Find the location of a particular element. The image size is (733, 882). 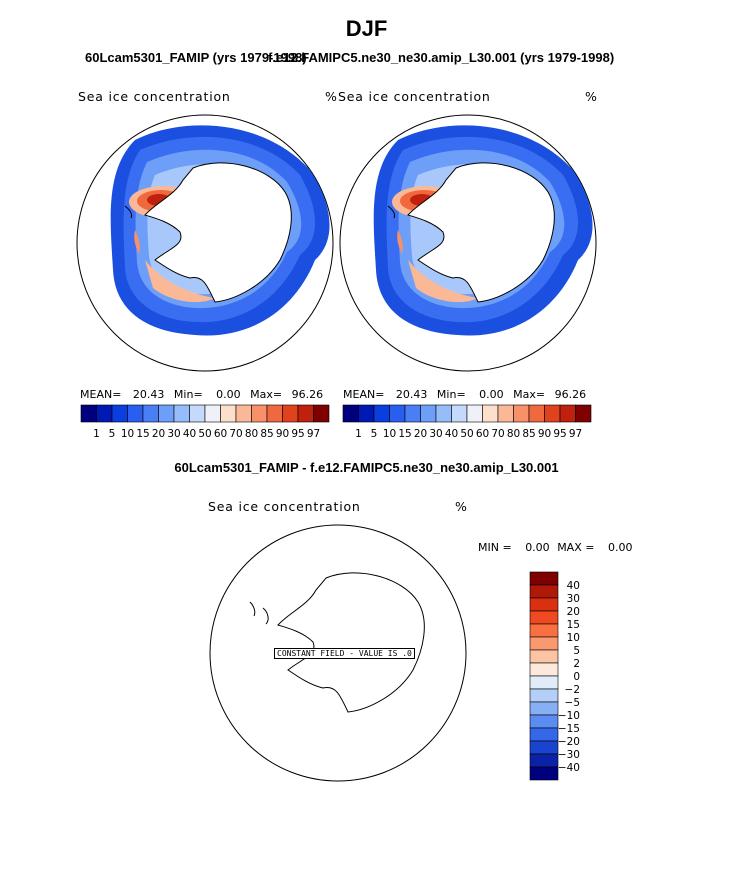

right-min-label: Min= is located at coordinates (451, 394).